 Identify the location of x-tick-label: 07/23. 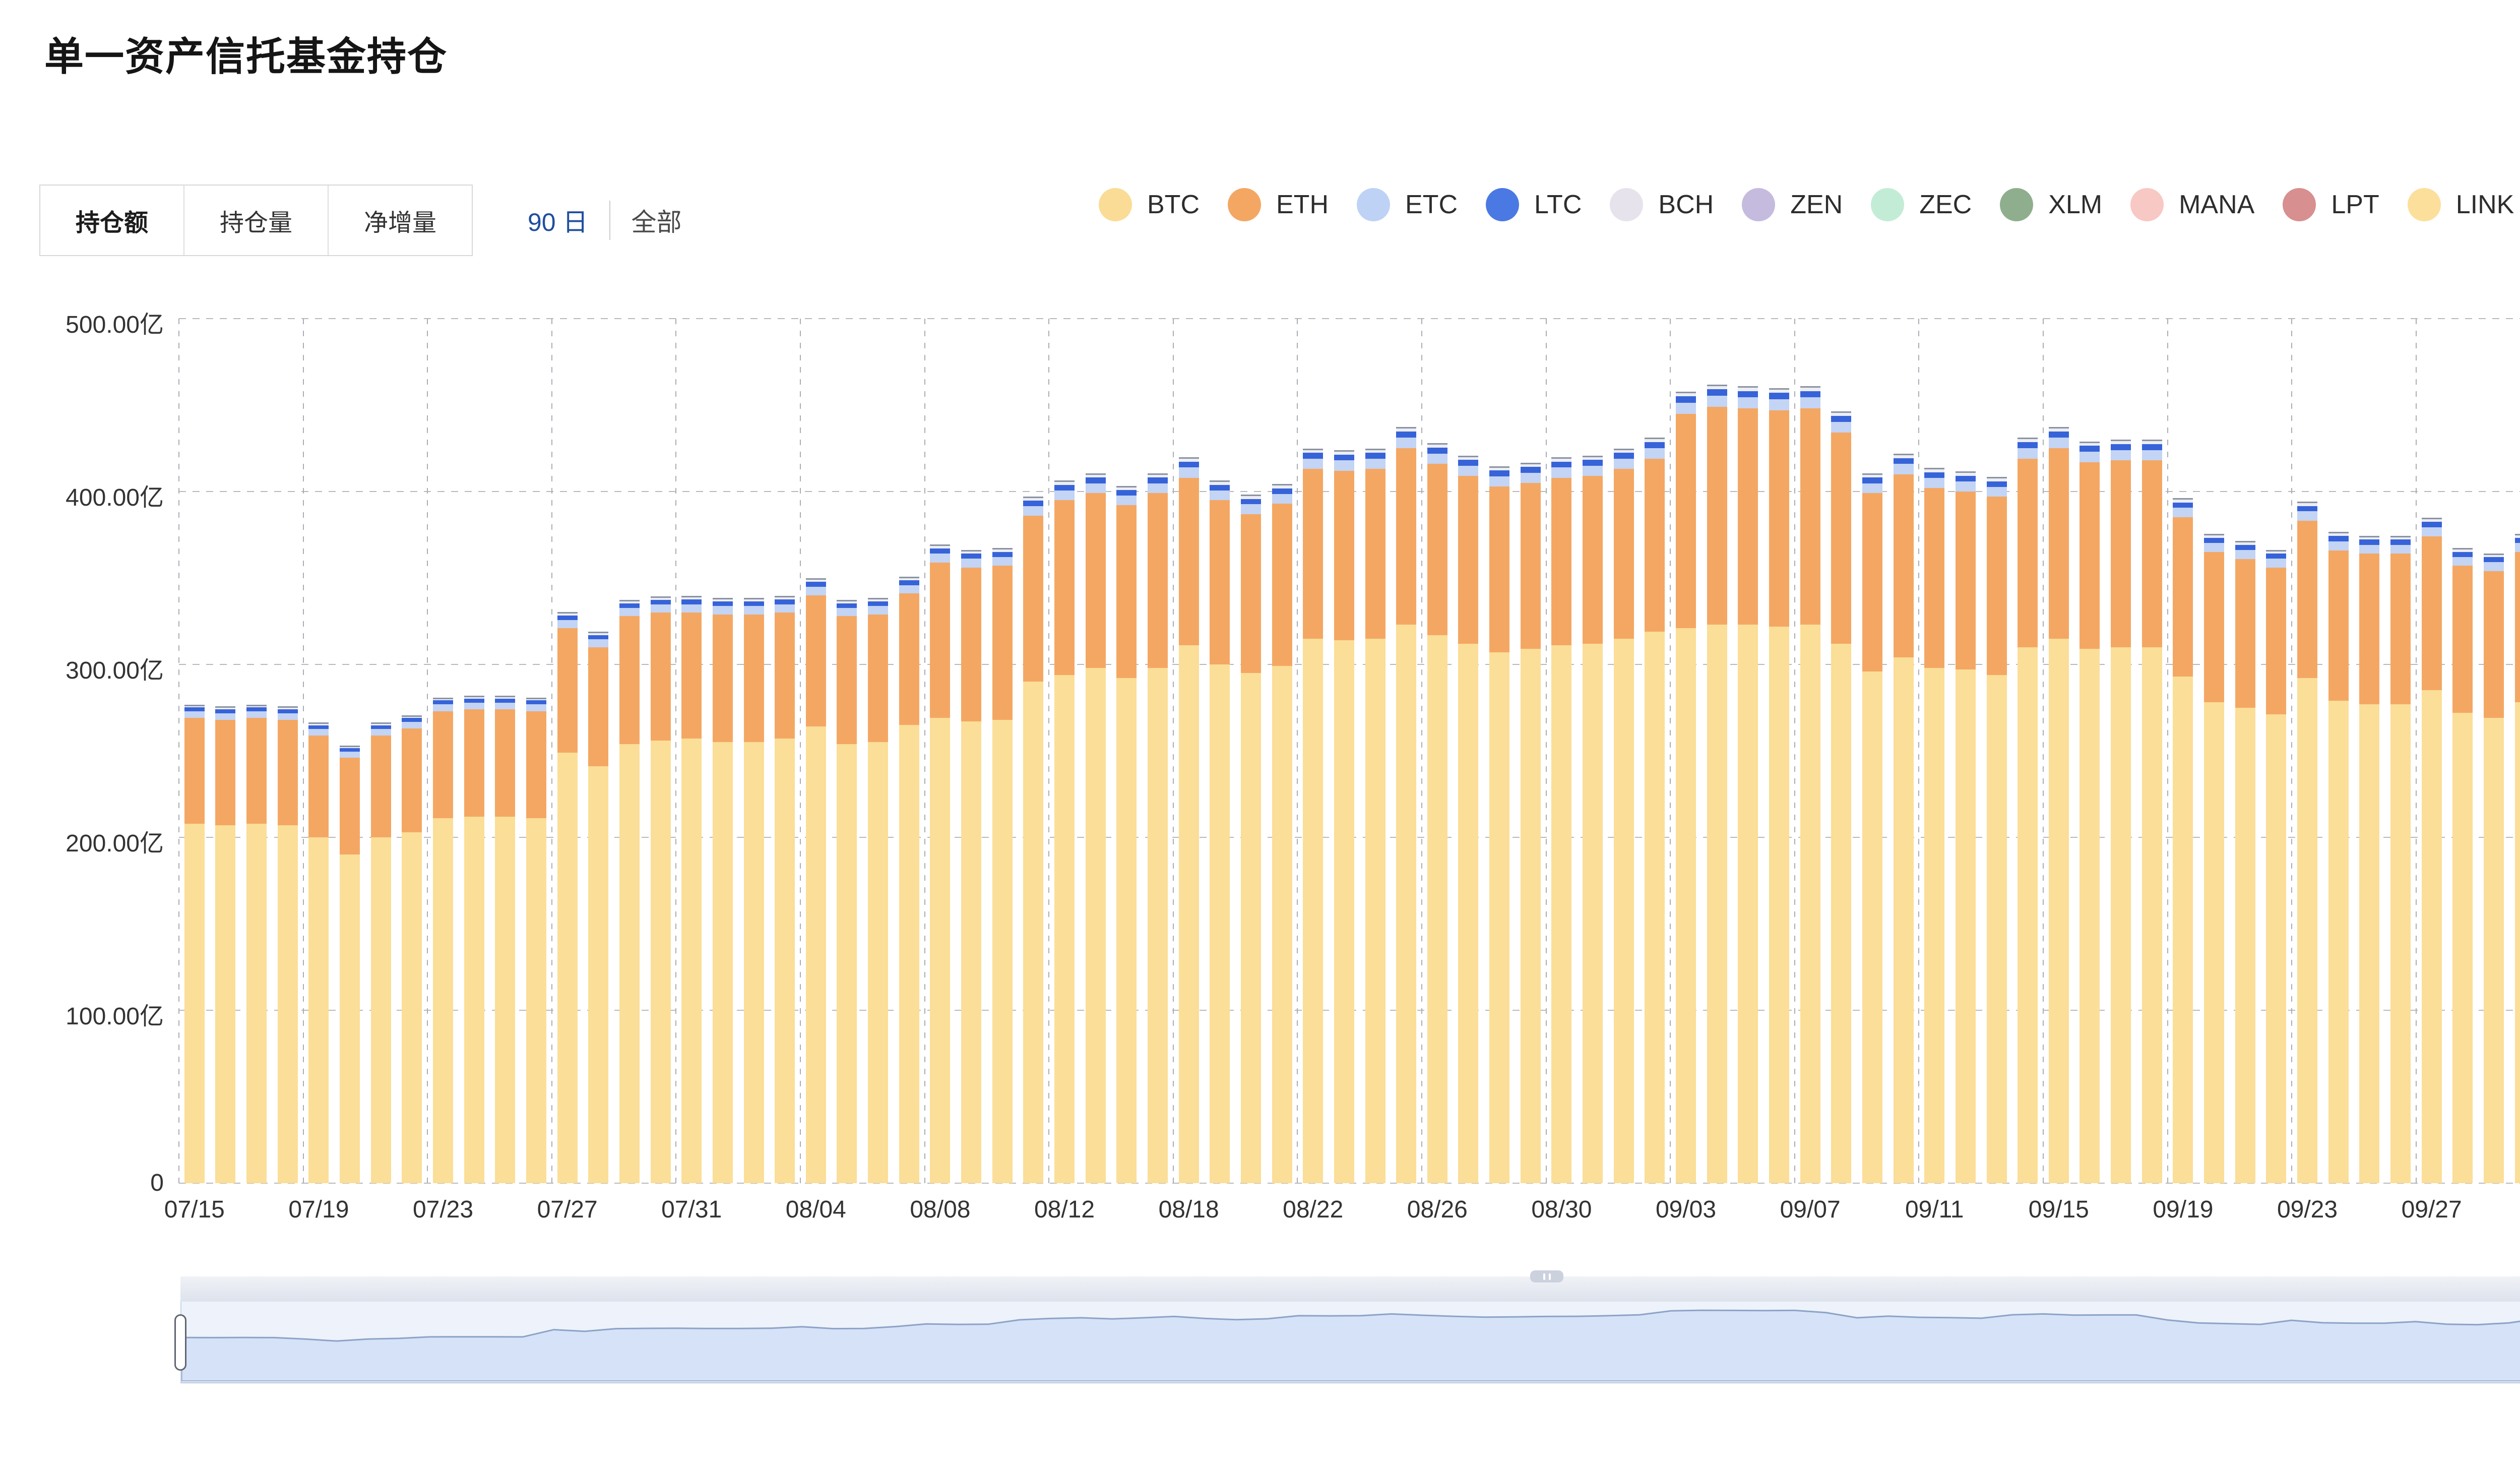
(443, 1209).